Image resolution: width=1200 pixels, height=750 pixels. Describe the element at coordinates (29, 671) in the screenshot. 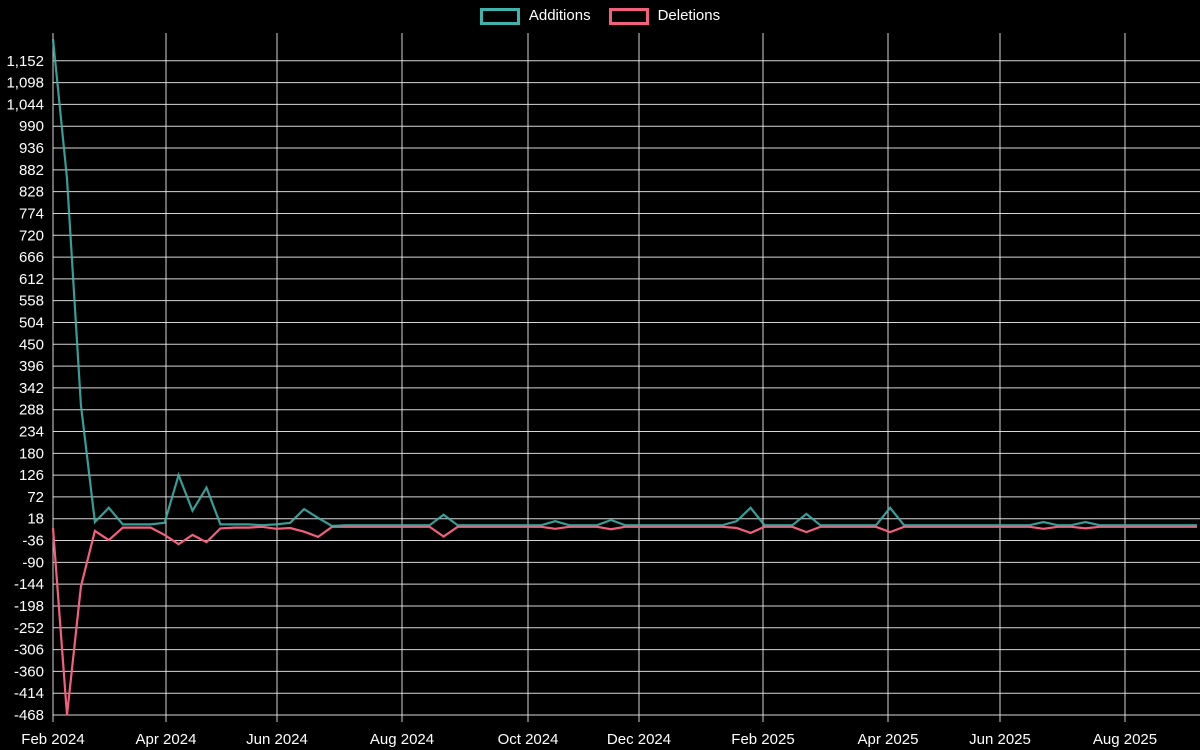

I see `y-axis-tick-label: -360` at that location.